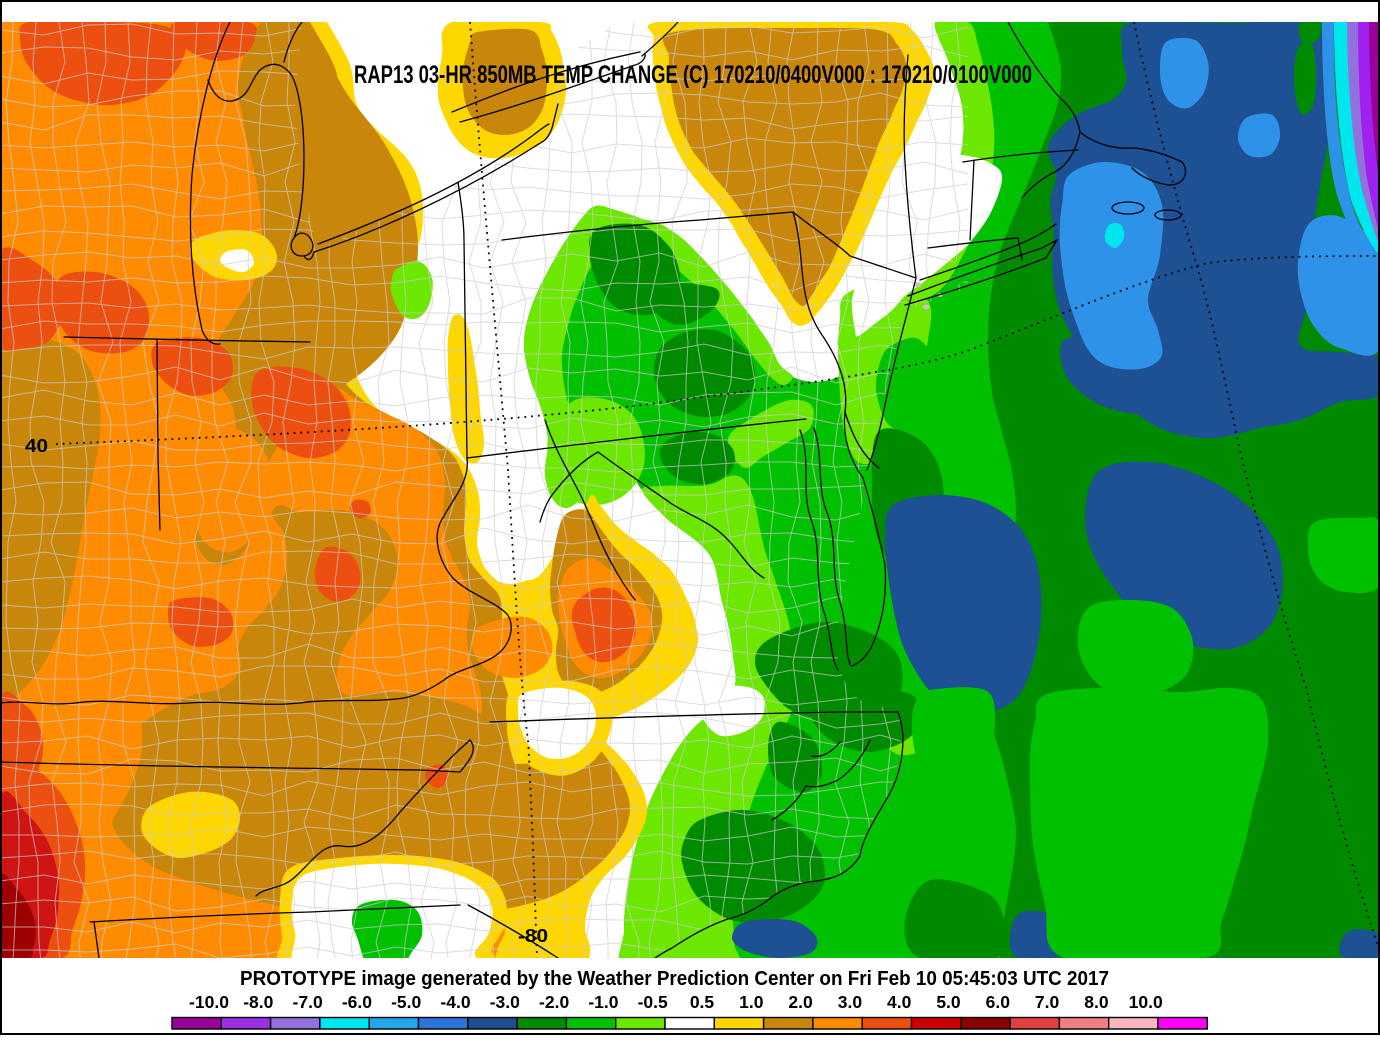 The image size is (1380, 1040). Describe the element at coordinates (533, 936) in the screenshot. I see `svg-text: -80` at that location.